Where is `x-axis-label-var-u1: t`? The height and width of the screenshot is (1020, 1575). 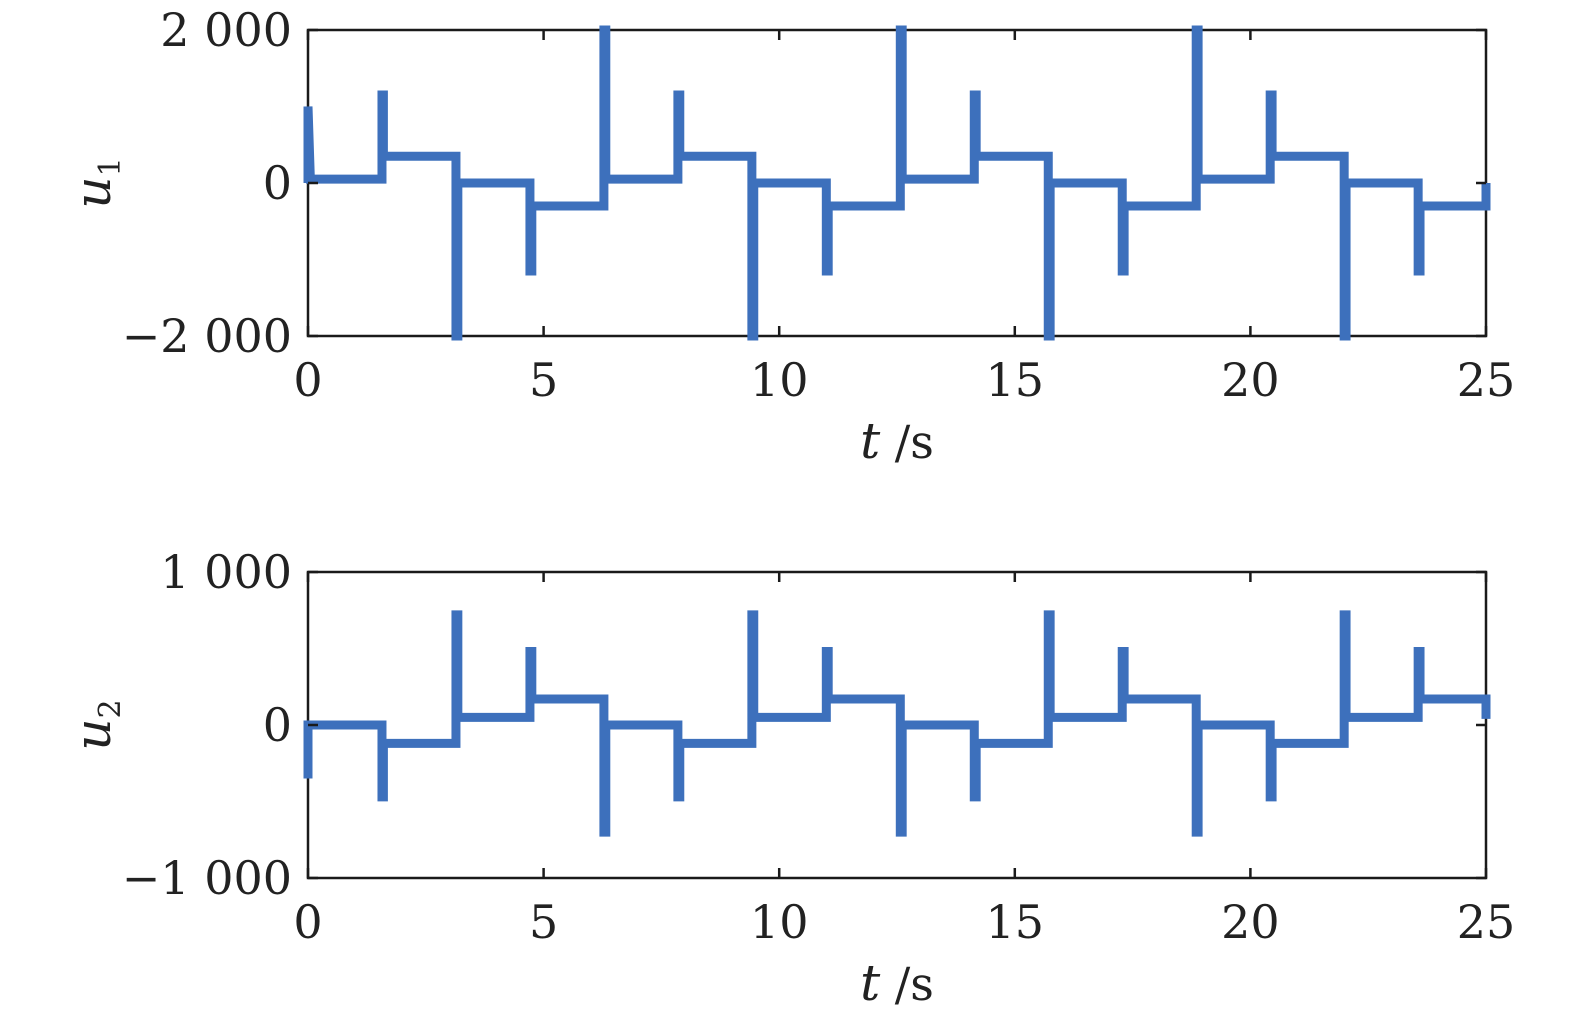
x-axis-label-var-u1: t is located at coordinates (870, 441).